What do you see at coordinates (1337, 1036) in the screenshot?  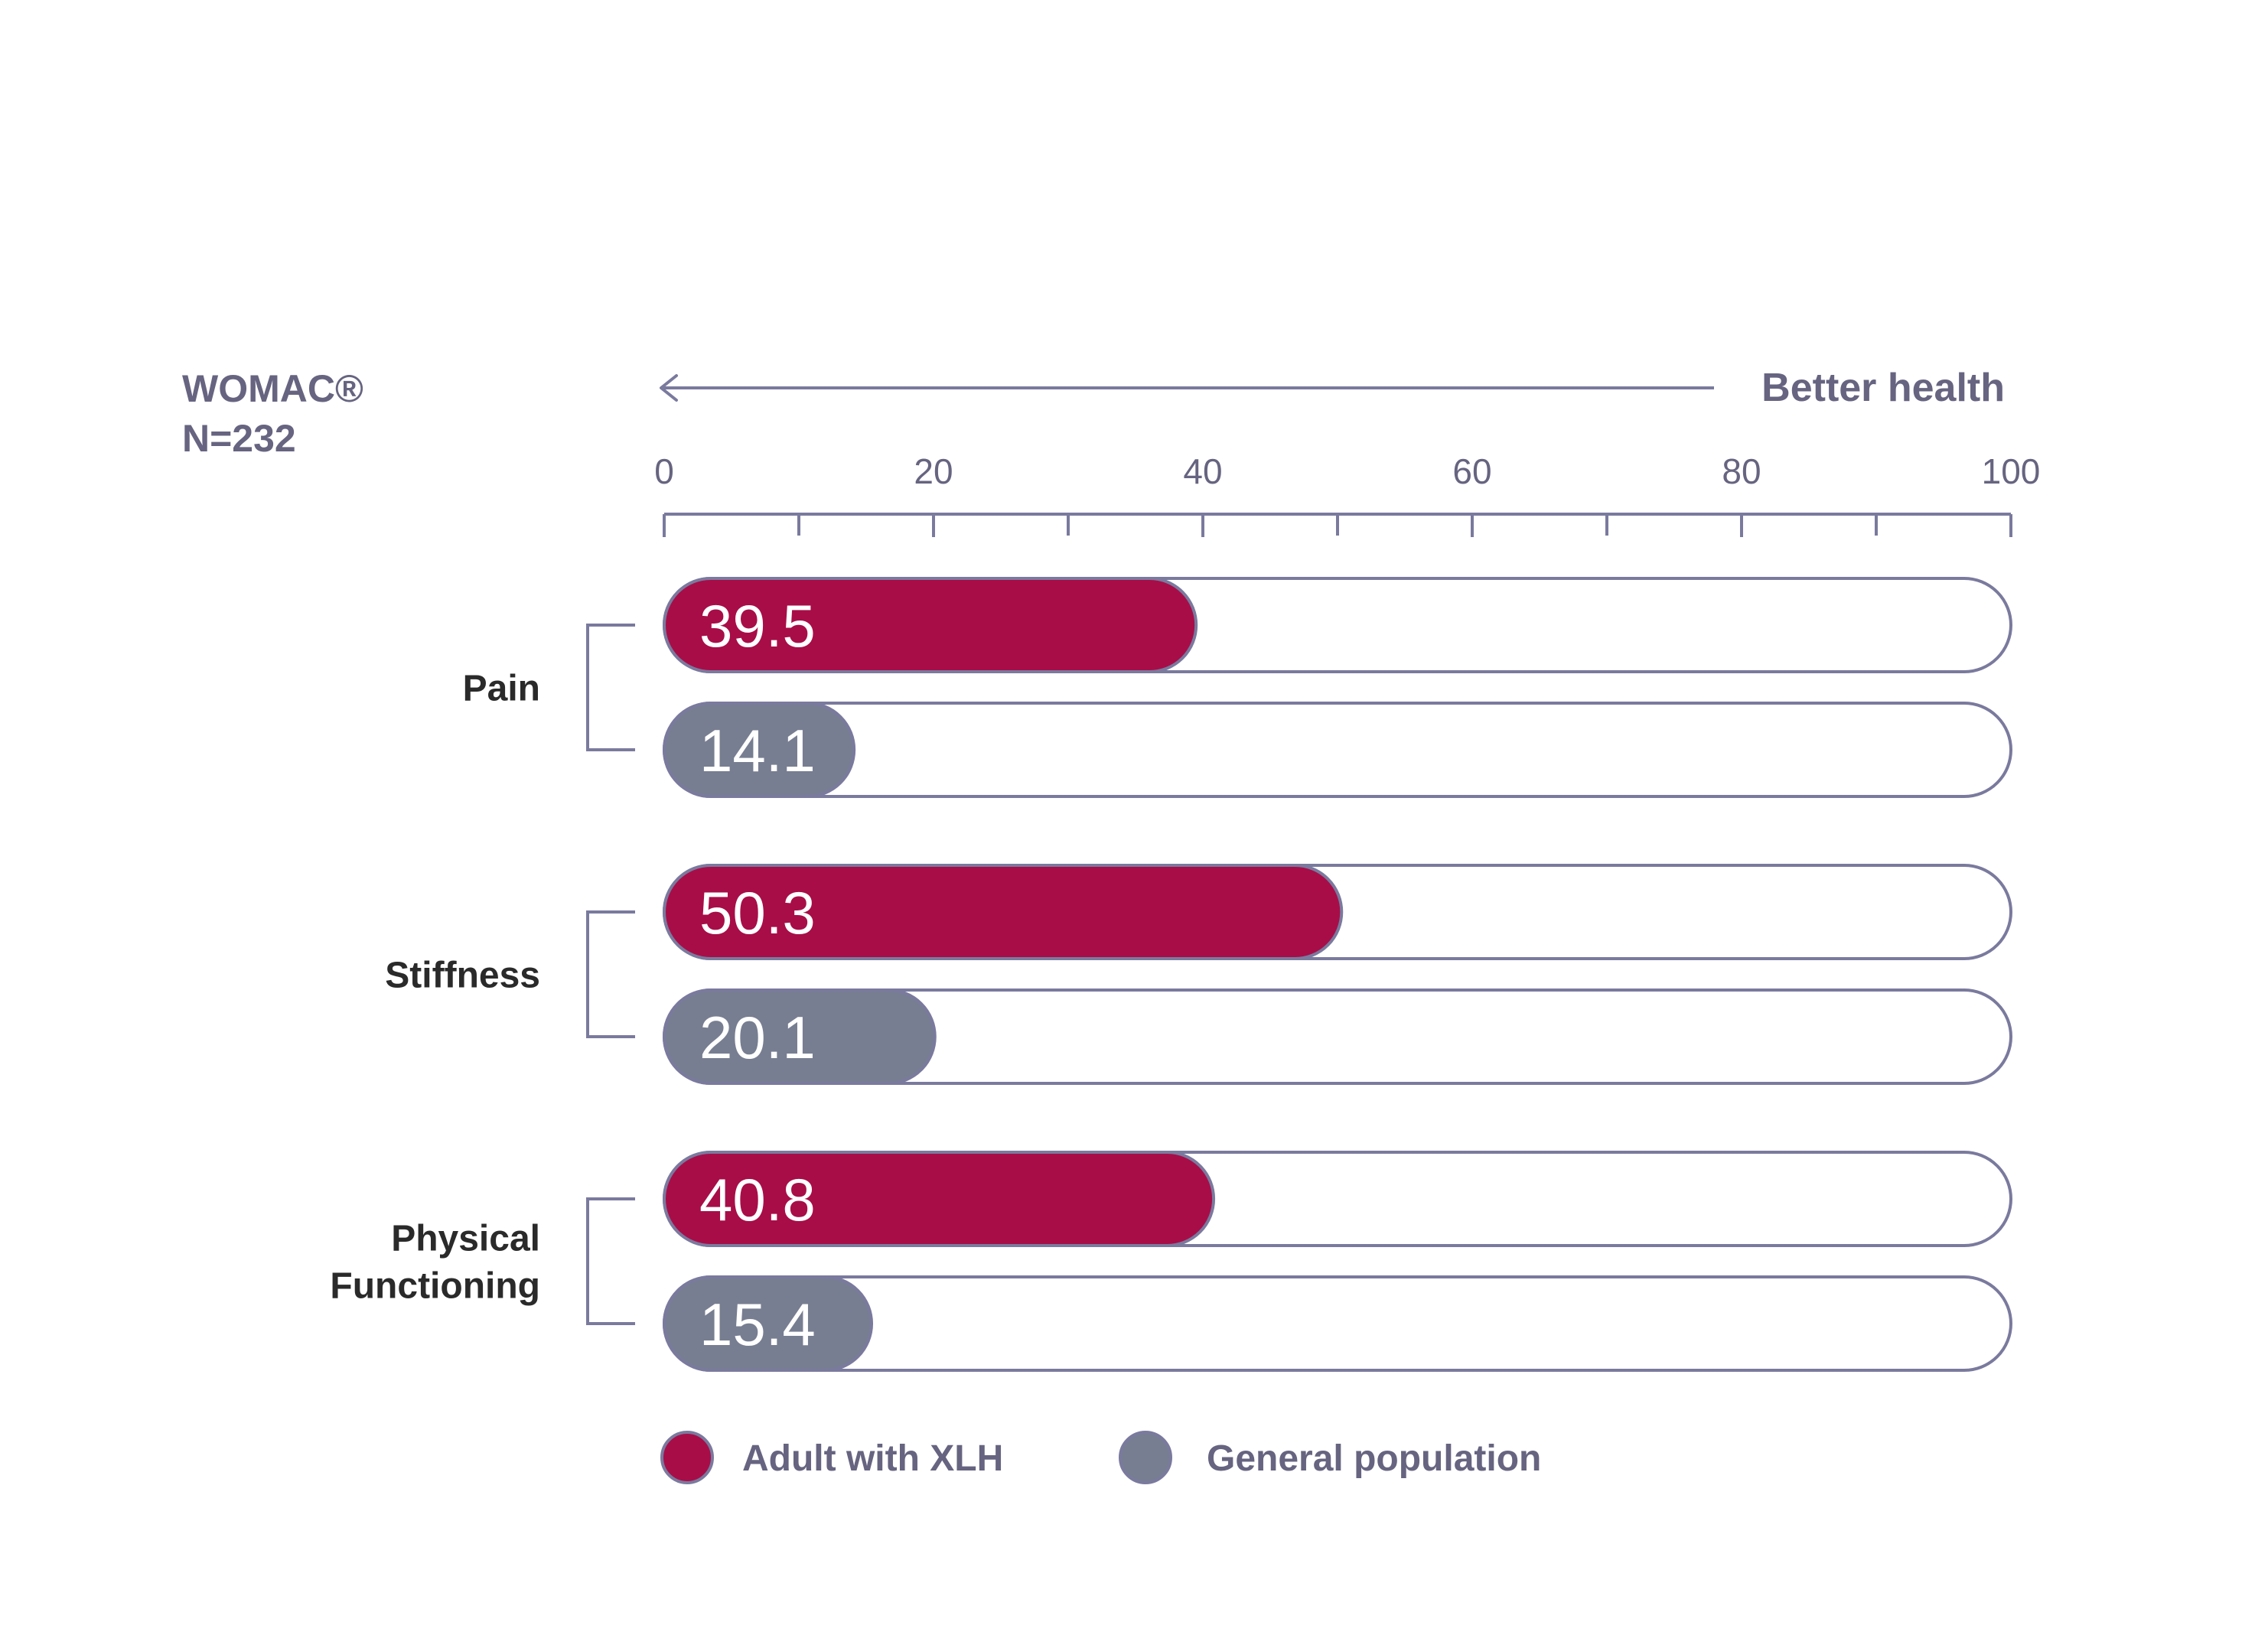 I see `bar-group: 20.1` at bounding box center [1337, 1036].